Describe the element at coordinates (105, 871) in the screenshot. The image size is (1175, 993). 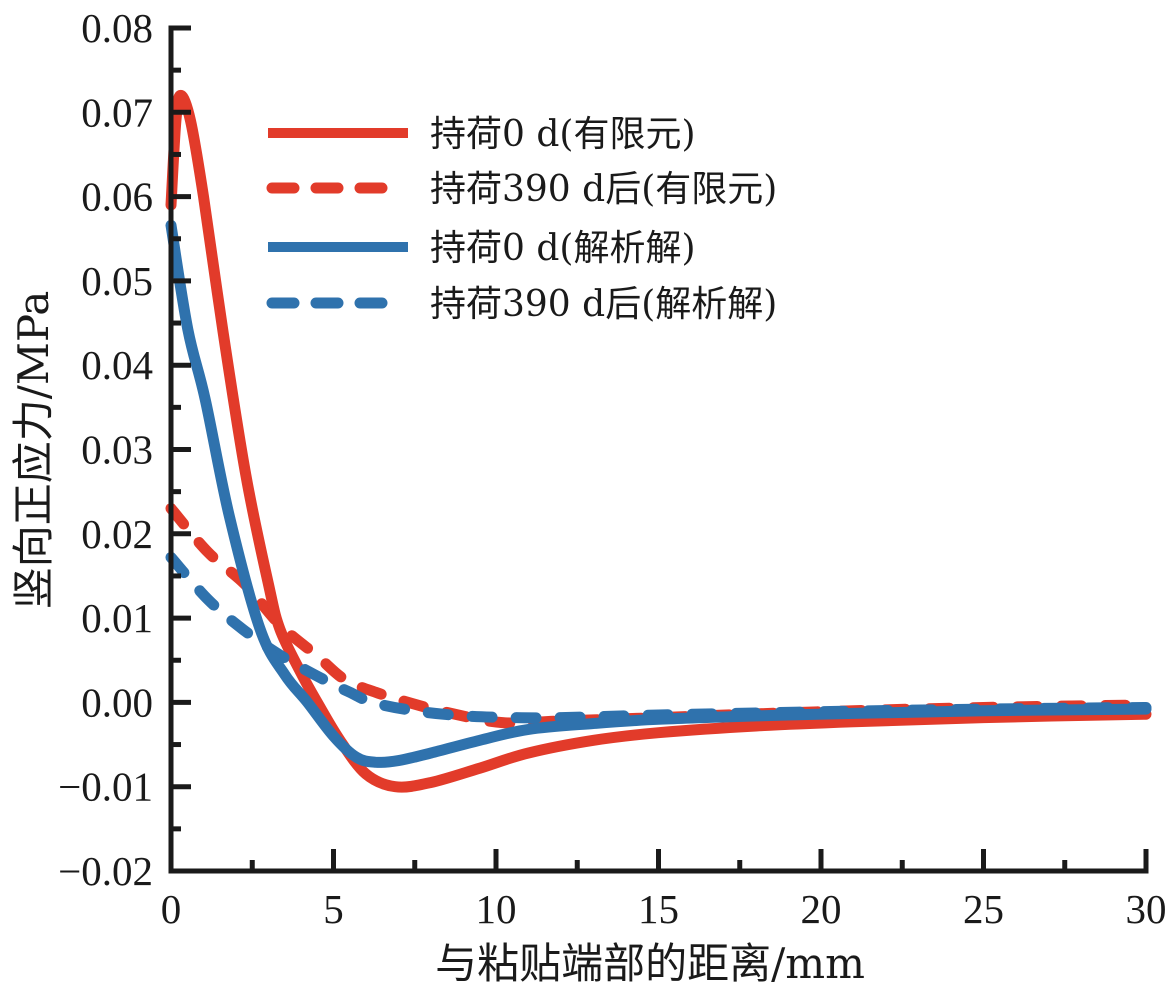
I see `y-tick-label: −0.02` at that location.